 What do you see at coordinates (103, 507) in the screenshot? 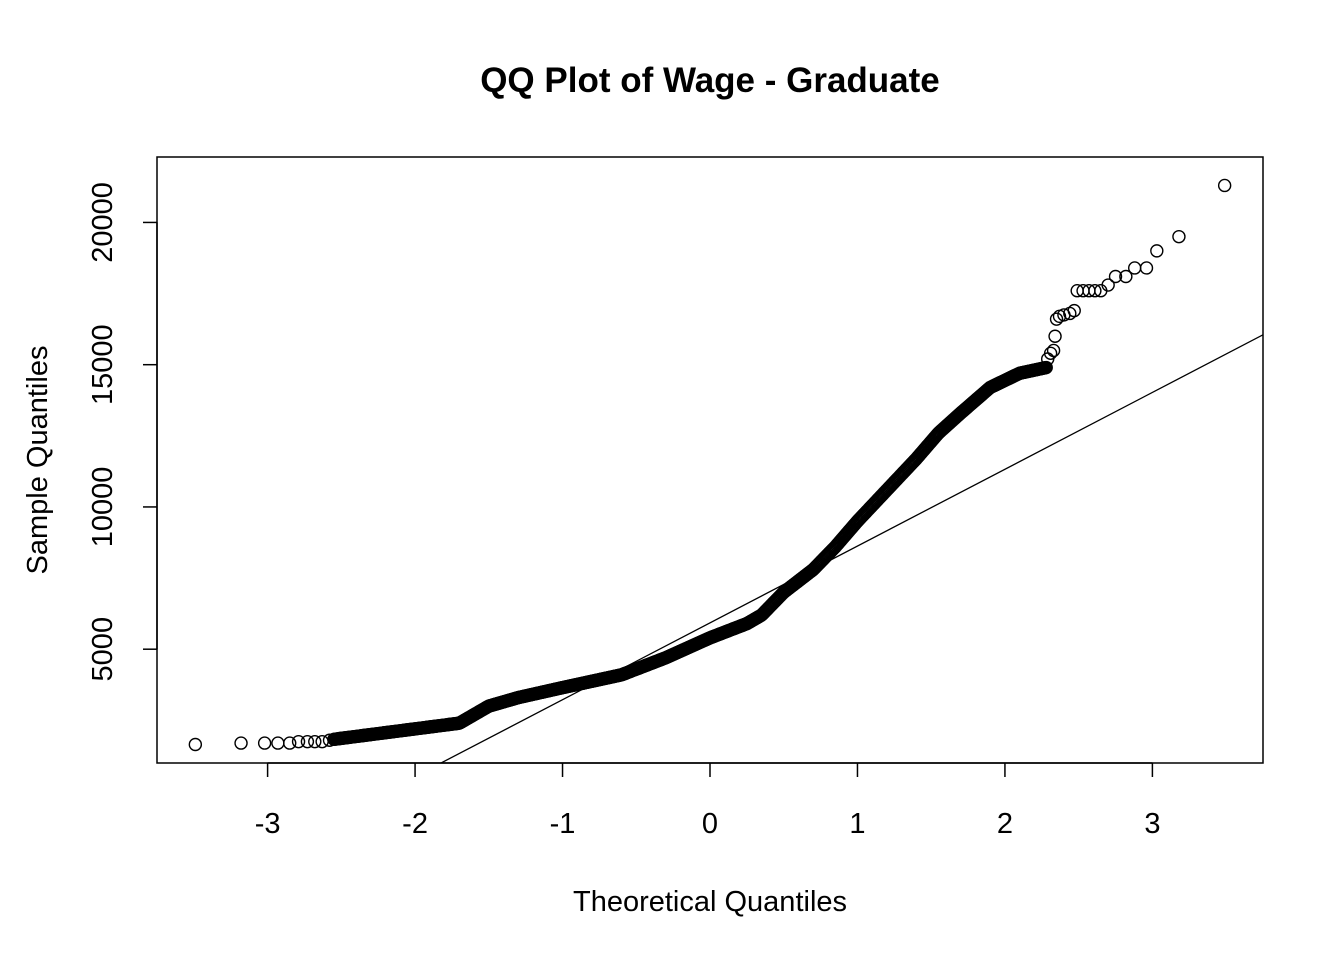
I see `y-tick-label: 10000` at bounding box center [103, 507].